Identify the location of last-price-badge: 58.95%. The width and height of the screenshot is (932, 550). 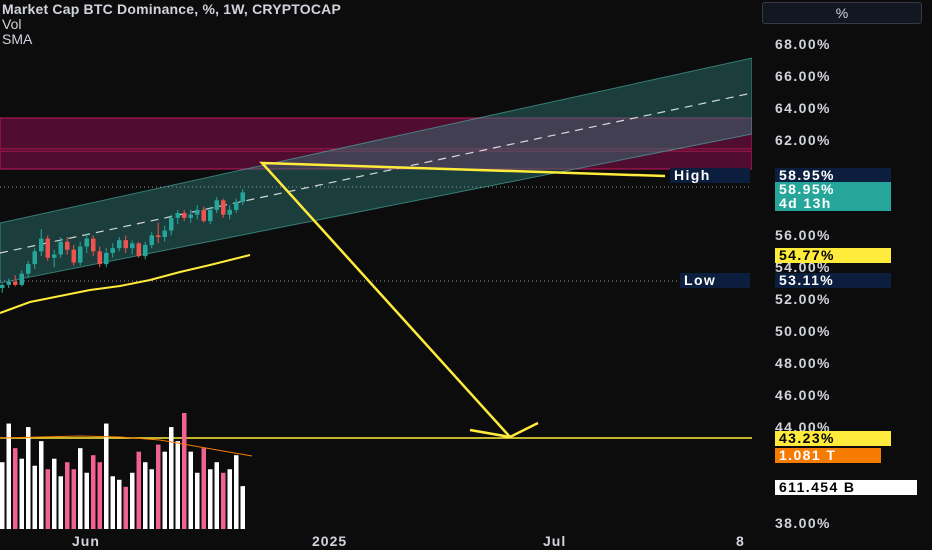
(833, 189).